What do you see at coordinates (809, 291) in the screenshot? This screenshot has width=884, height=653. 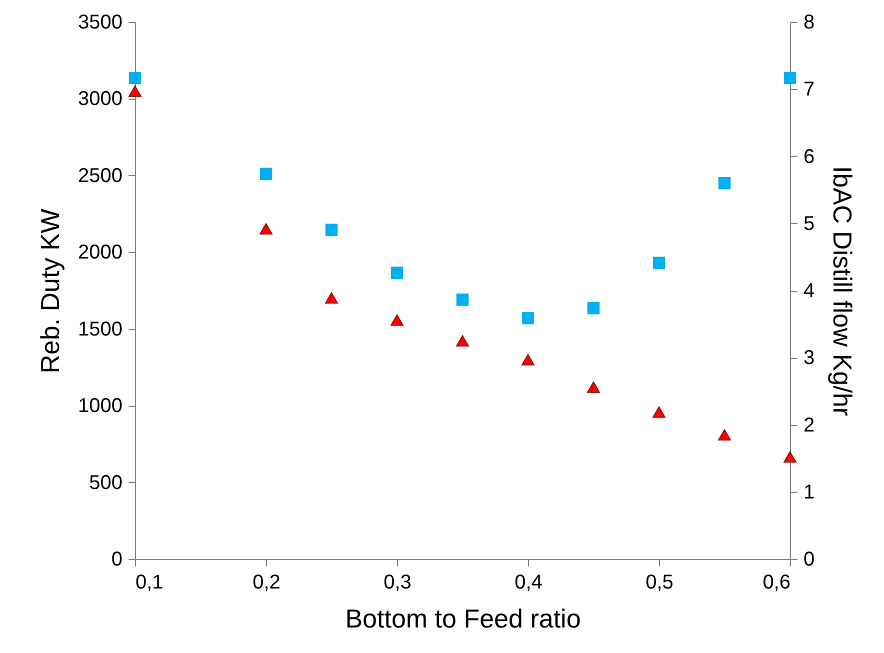 I see `y2-tick-label: 4` at bounding box center [809, 291].